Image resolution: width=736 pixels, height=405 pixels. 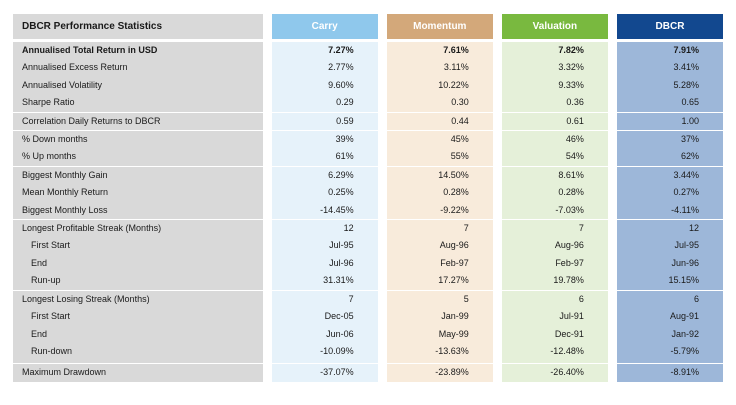 I want to click on row-label: % Up months, so click(x=138, y=157).